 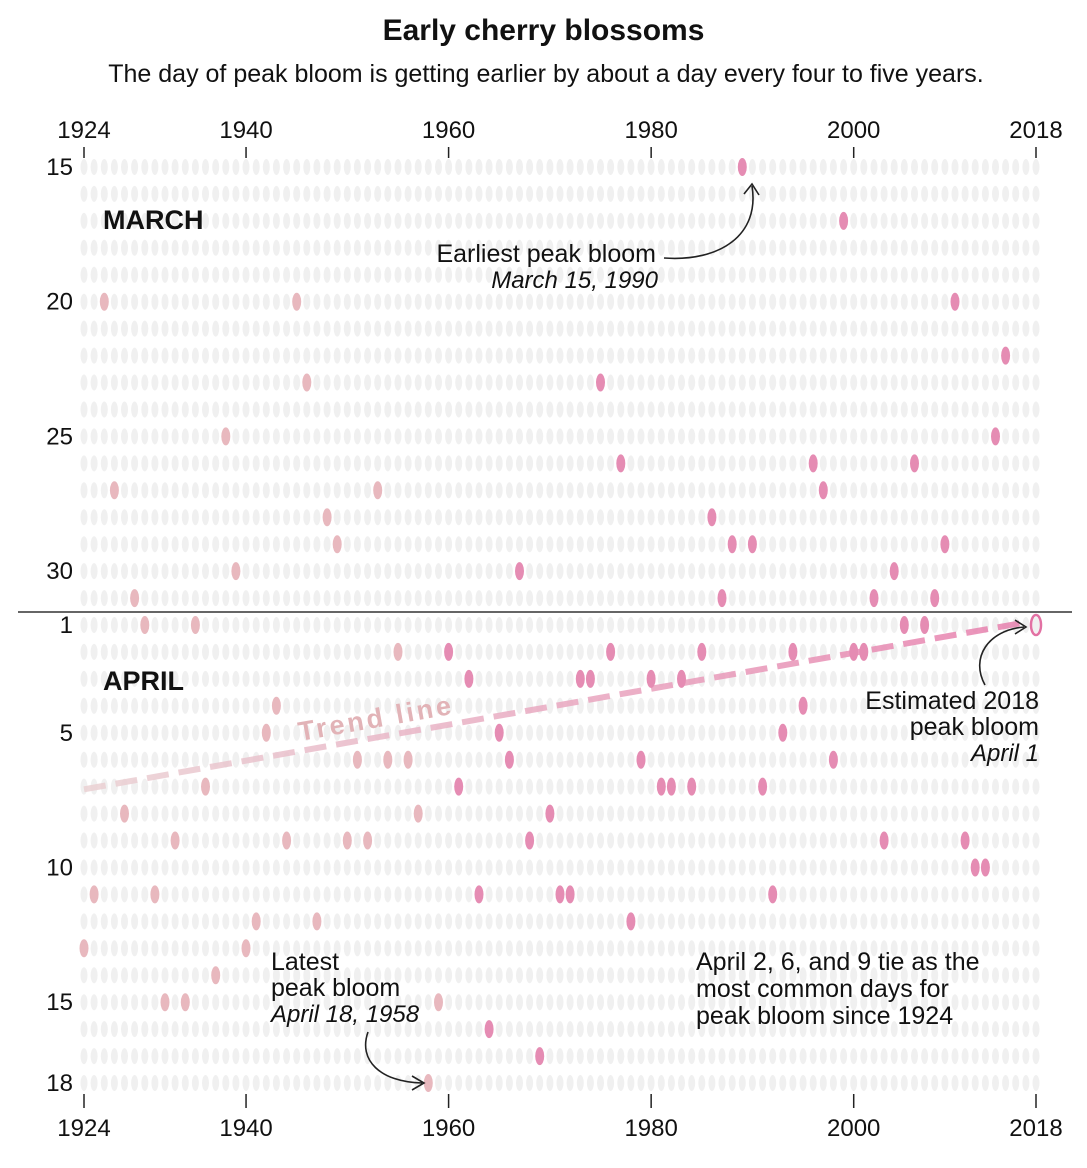 I want to click on estimate-point, so click(x=1036, y=625).